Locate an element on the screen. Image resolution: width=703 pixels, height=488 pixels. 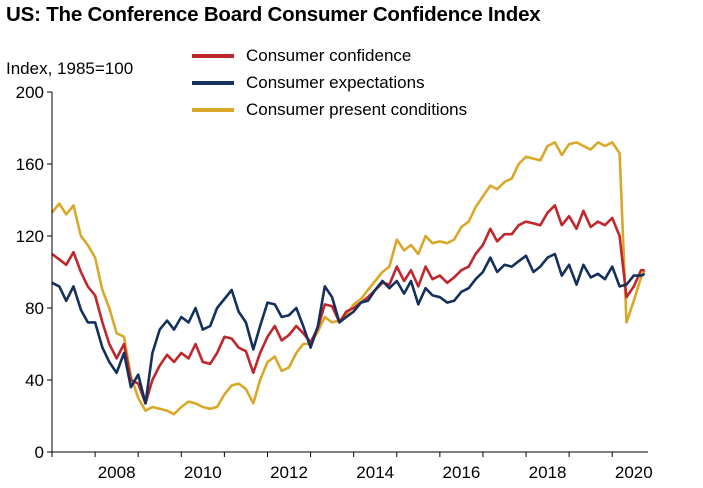
x-tick-label: 2010 is located at coordinates (203, 472).